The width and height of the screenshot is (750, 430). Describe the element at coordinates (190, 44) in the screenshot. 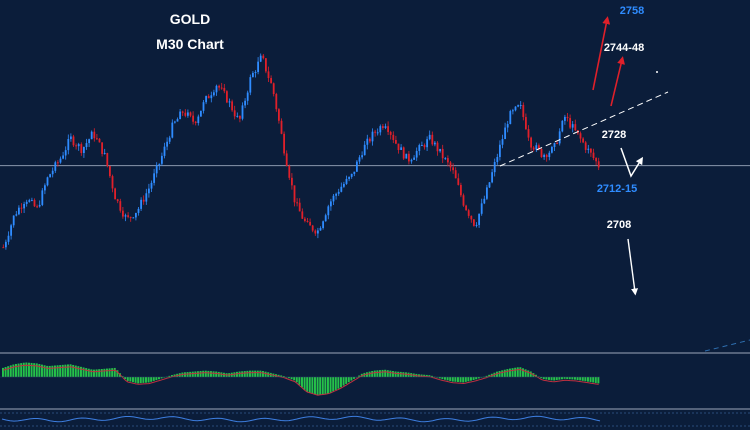

I see `chart-subtitle: M30 Chart` at that location.